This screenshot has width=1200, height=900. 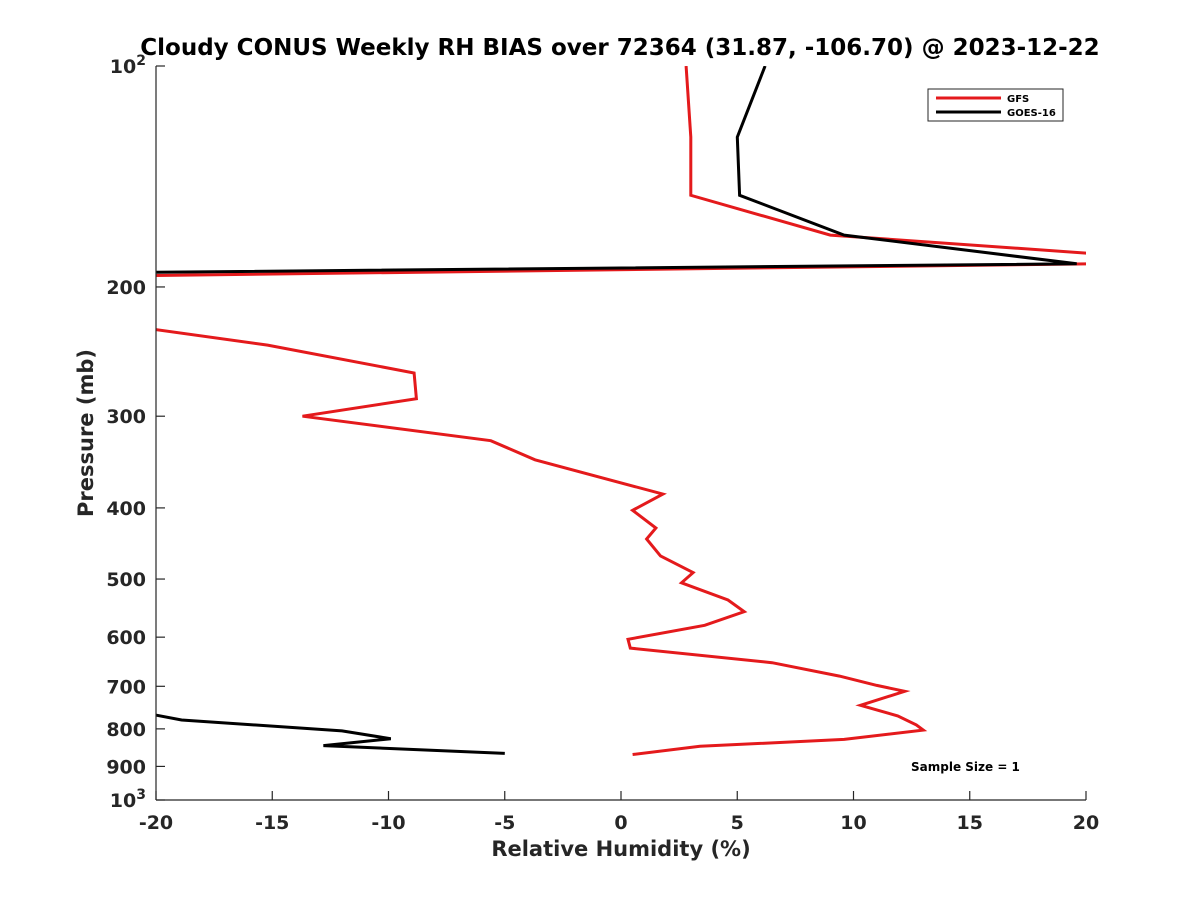 What do you see at coordinates (620, 849) in the screenshot?
I see `x-axis-label: Relative Humidity (%)` at bounding box center [620, 849].